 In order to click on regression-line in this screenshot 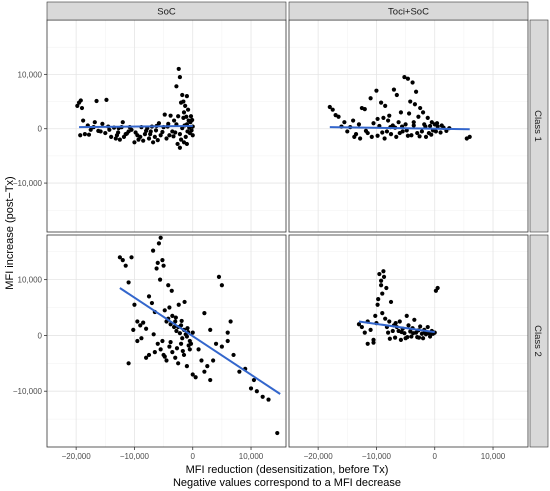, I will do `click(399, 128)`.